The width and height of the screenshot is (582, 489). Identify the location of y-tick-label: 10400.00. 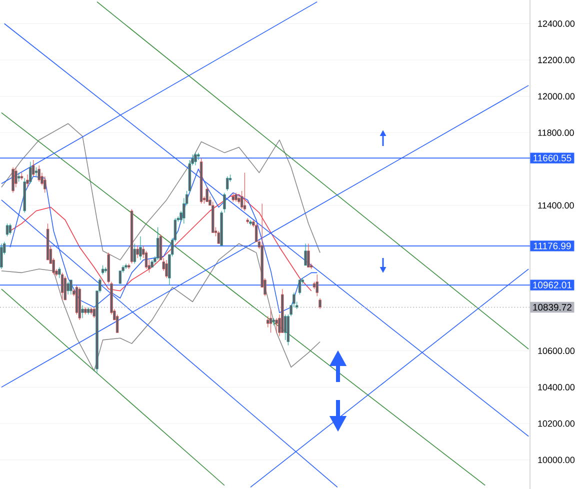
(556, 387).